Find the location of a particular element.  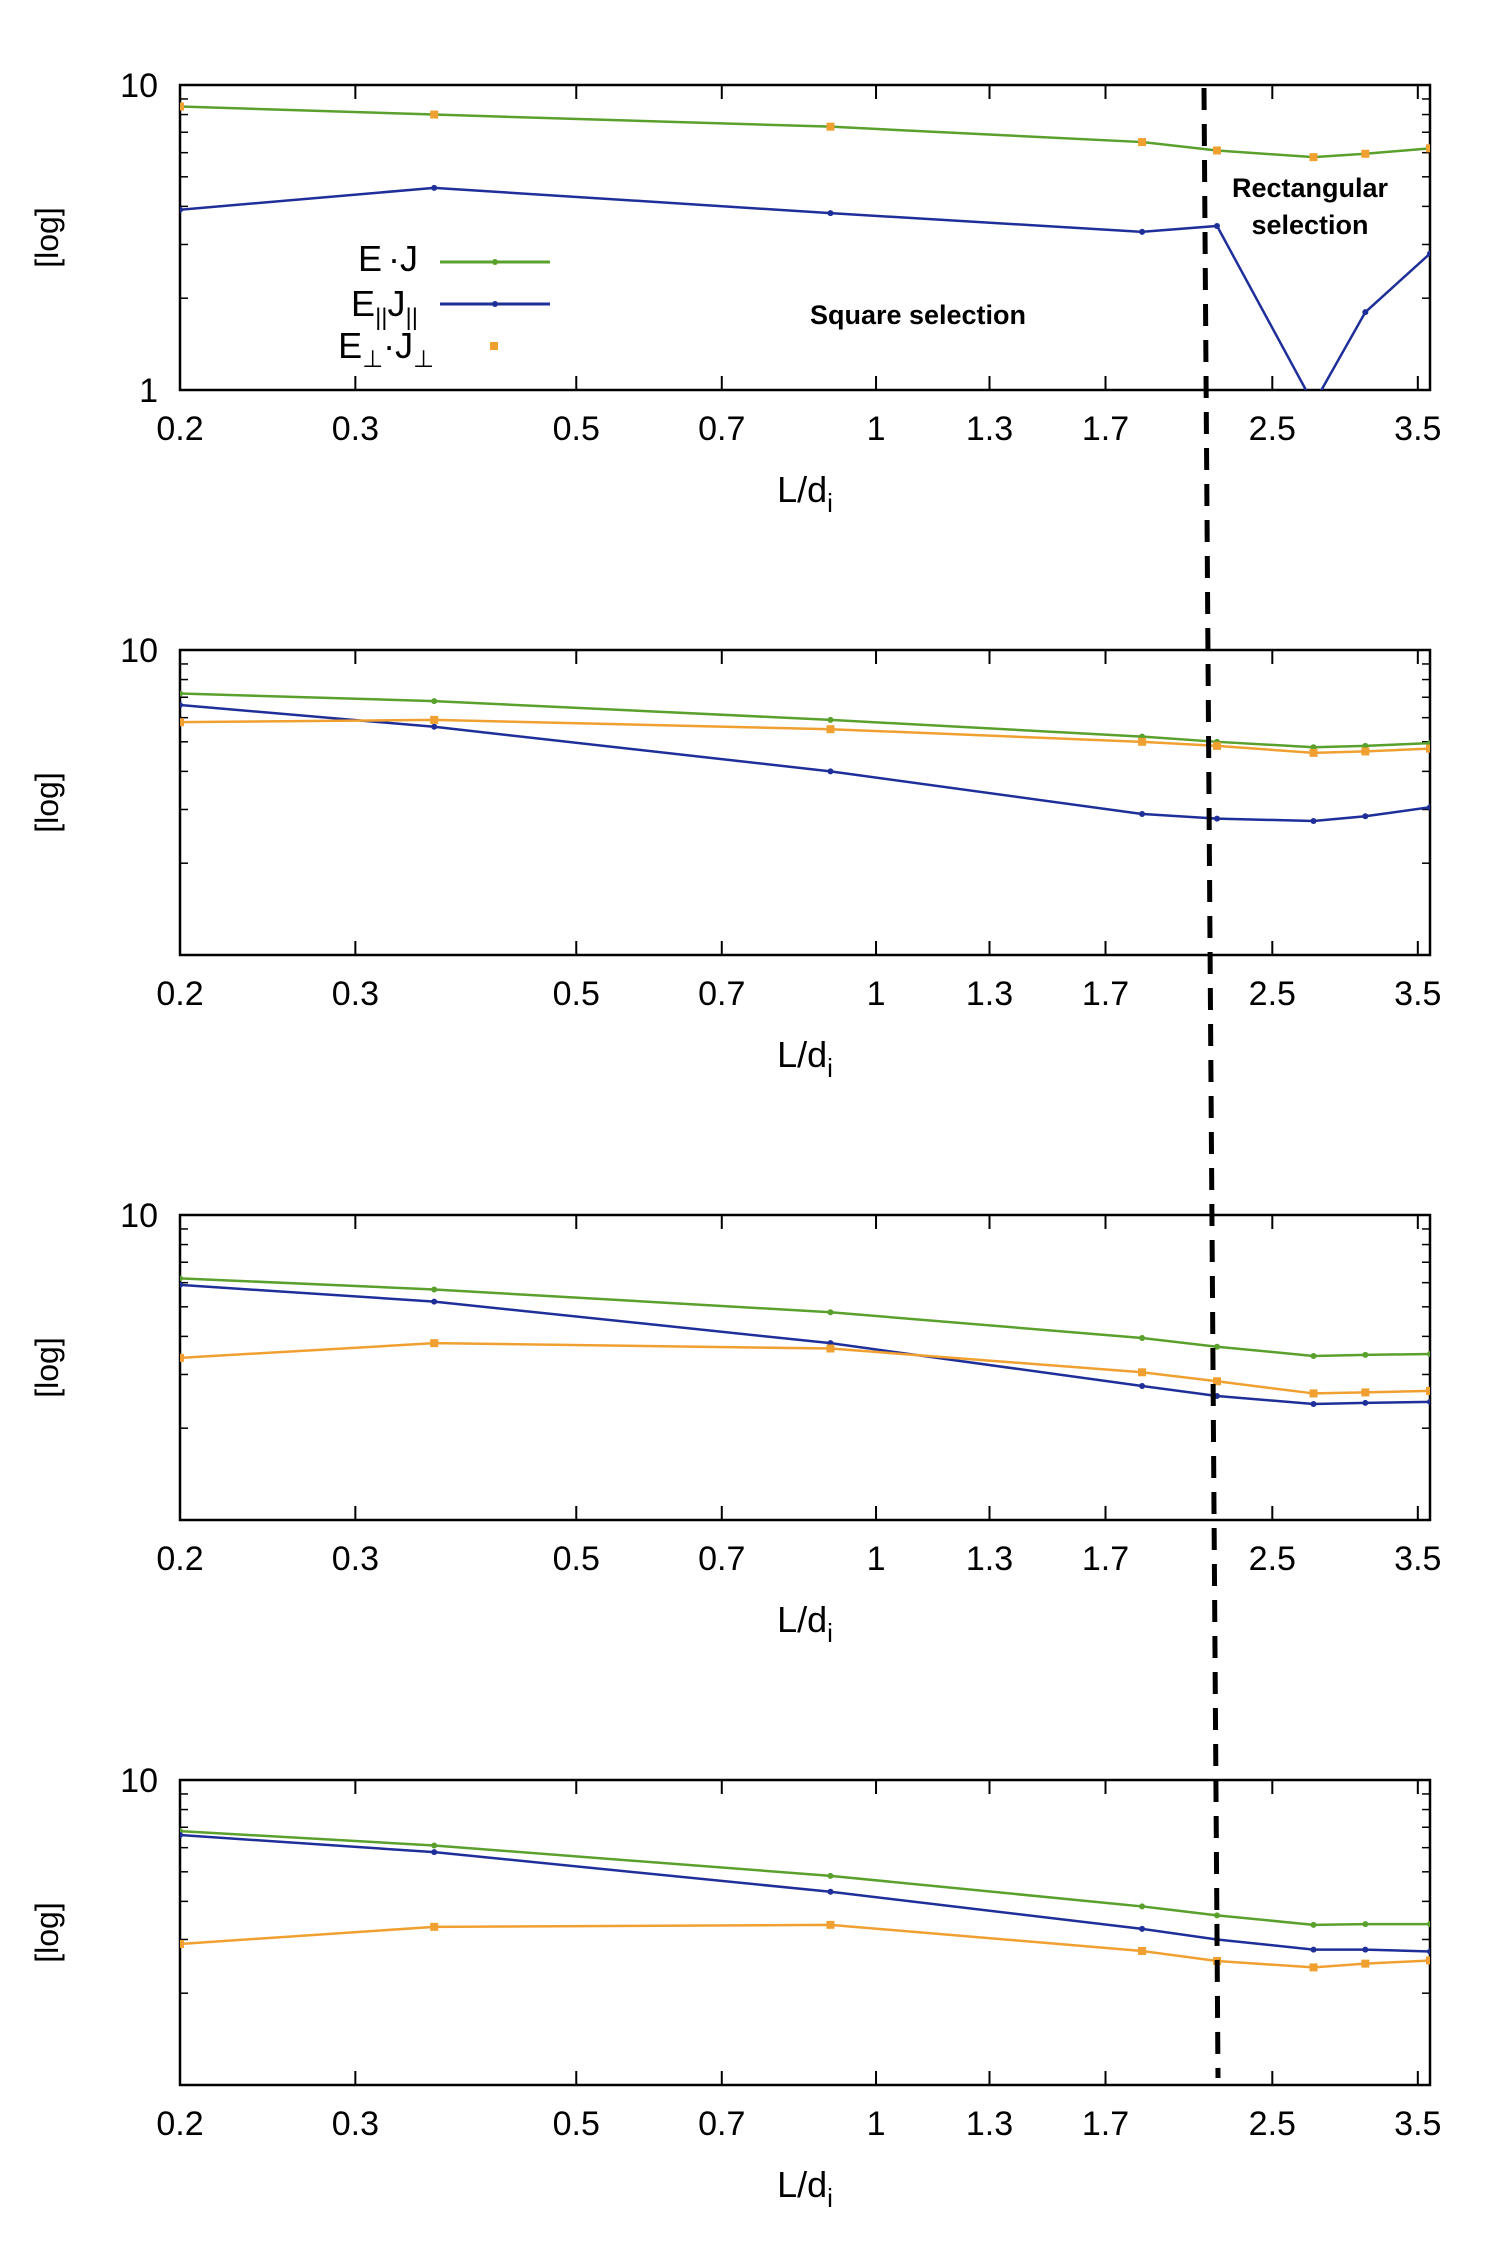

legend-marker-ej is located at coordinates (495, 262).